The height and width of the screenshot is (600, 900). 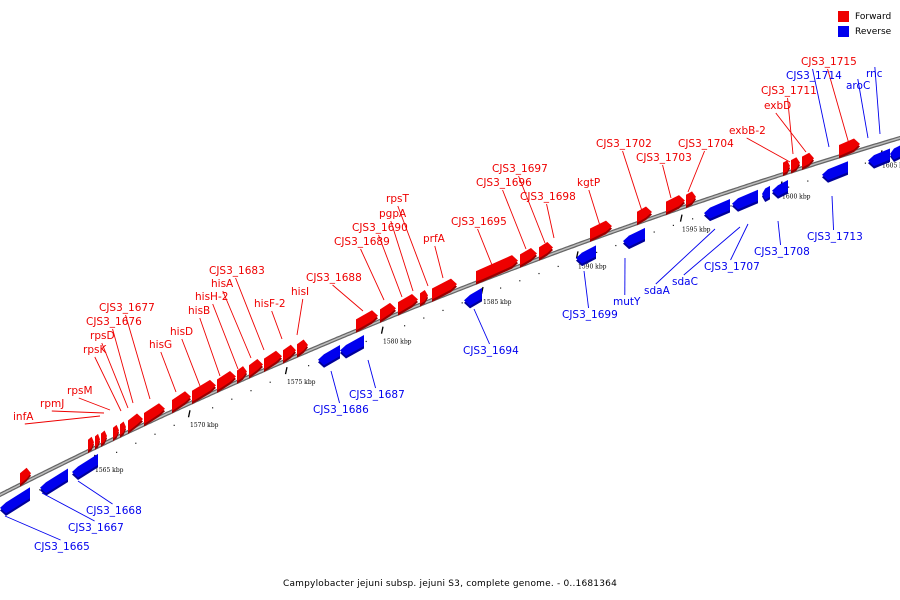 I want to click on legend-reverse-label: Reverse, so click(x=873, y=31).